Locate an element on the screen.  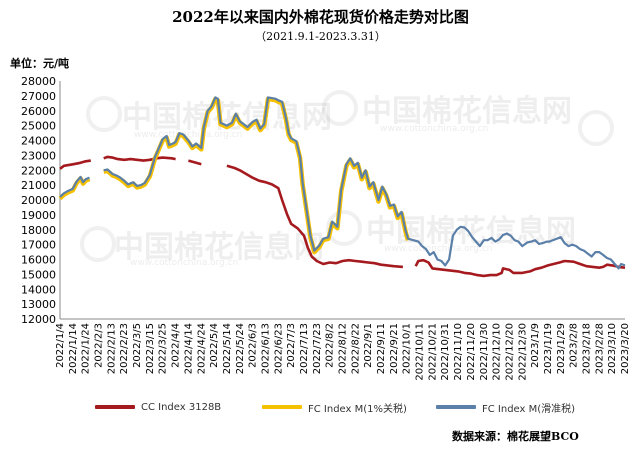
unit-label: 单位：元/吨 is located at coordinates (40, 63).